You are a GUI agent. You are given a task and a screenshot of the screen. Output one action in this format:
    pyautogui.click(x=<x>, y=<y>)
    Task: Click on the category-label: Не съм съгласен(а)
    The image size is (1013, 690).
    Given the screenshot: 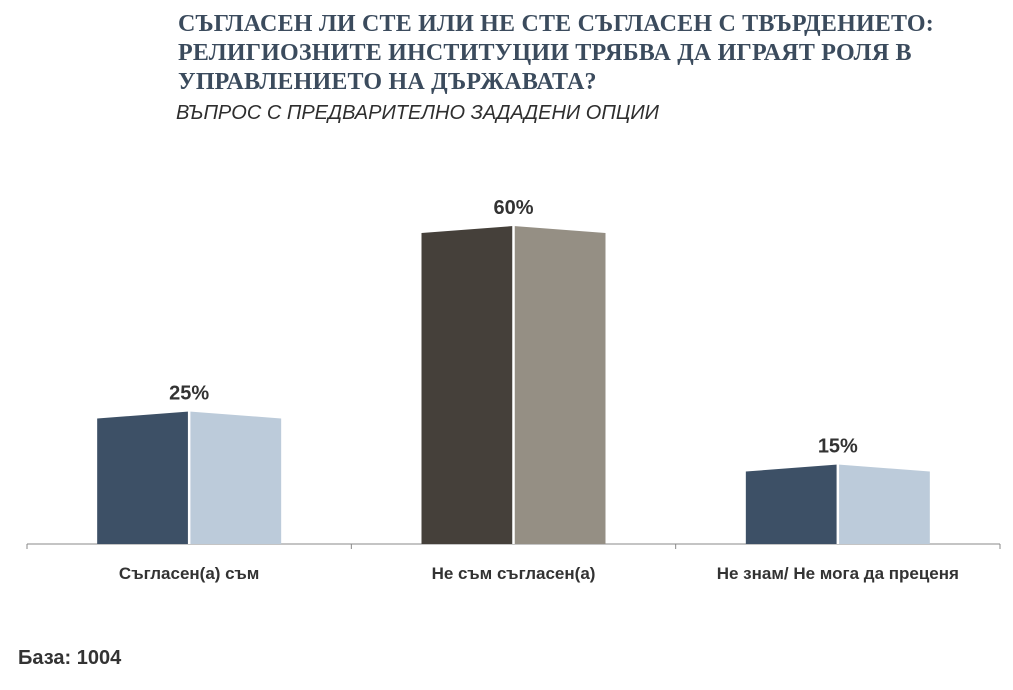 What is the action you would take?
    pyautogui.click(x=514, y=573)
    